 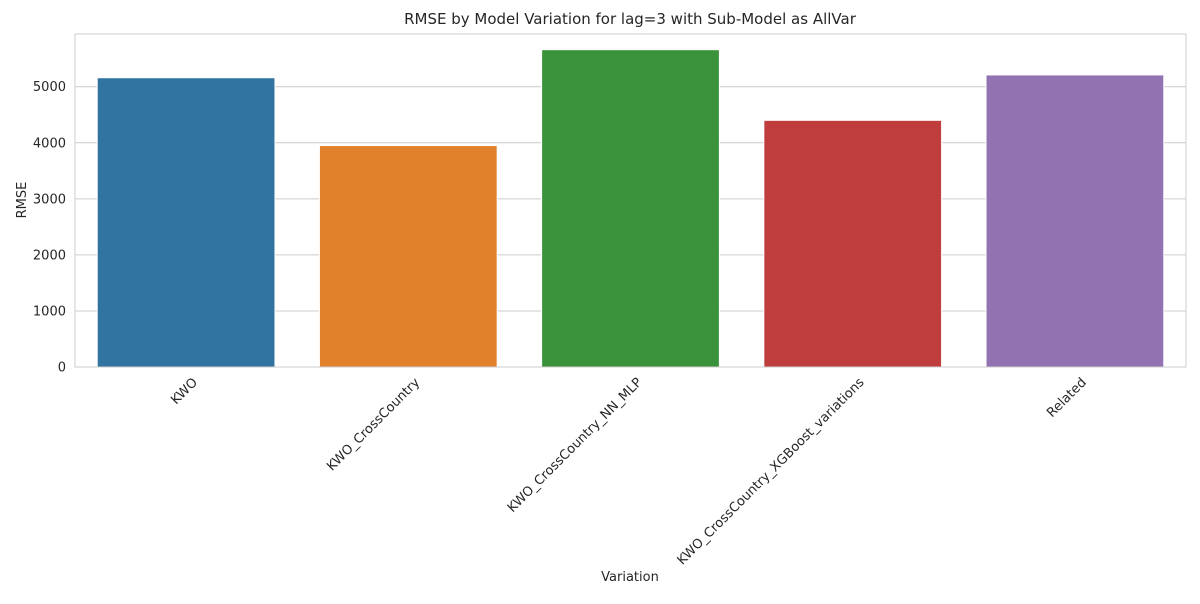 What do you see at coordinates (630, 577) in the screenshot?
I see `x-axis-label: Variation` at bounding box center [630, 577].